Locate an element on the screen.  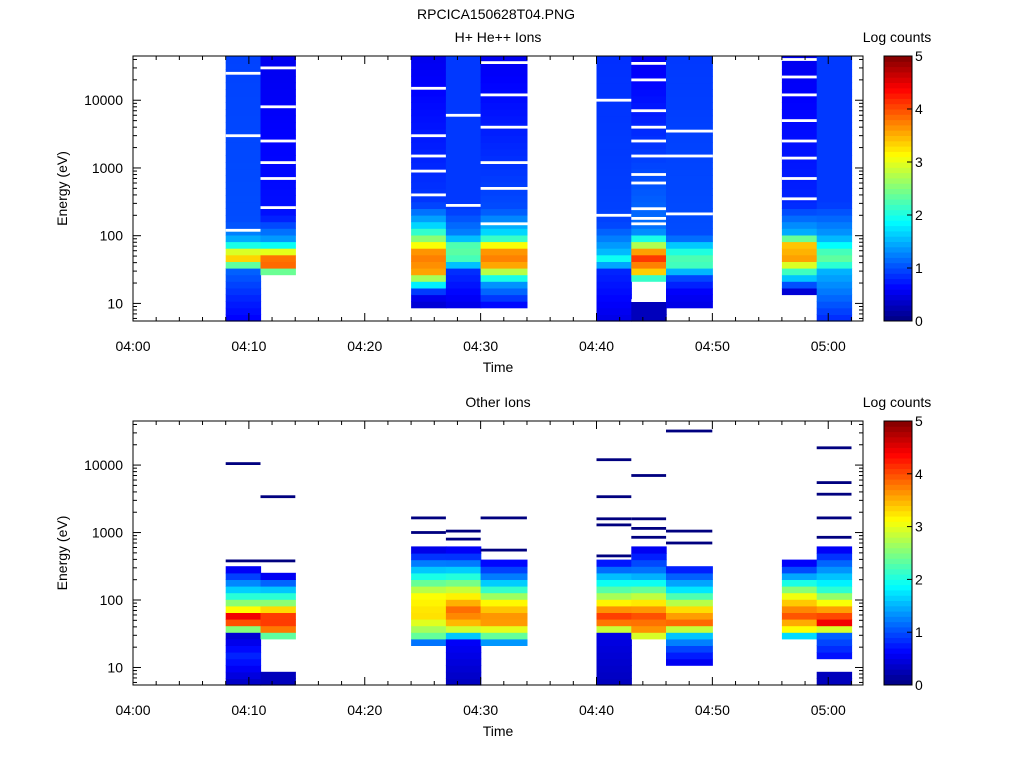
x-tick-label: 04:20 is located at coordinates (364, 710).